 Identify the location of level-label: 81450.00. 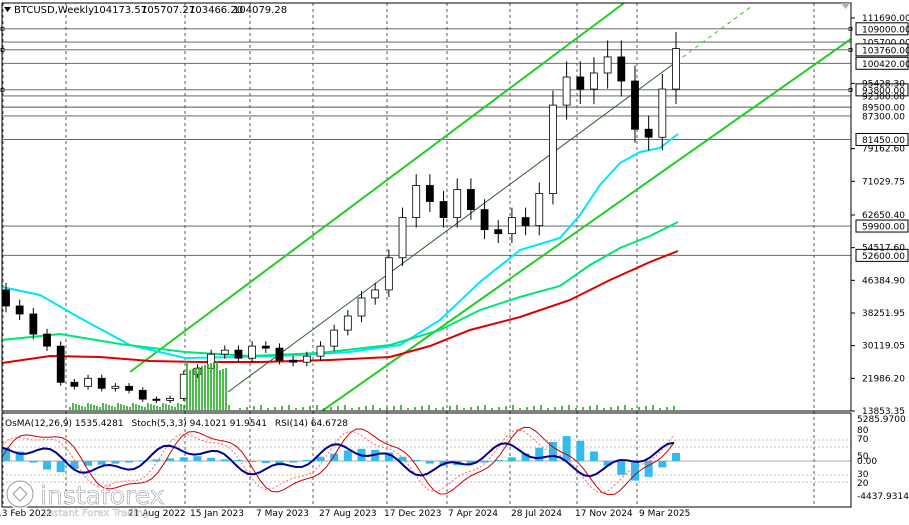
(883, 141).